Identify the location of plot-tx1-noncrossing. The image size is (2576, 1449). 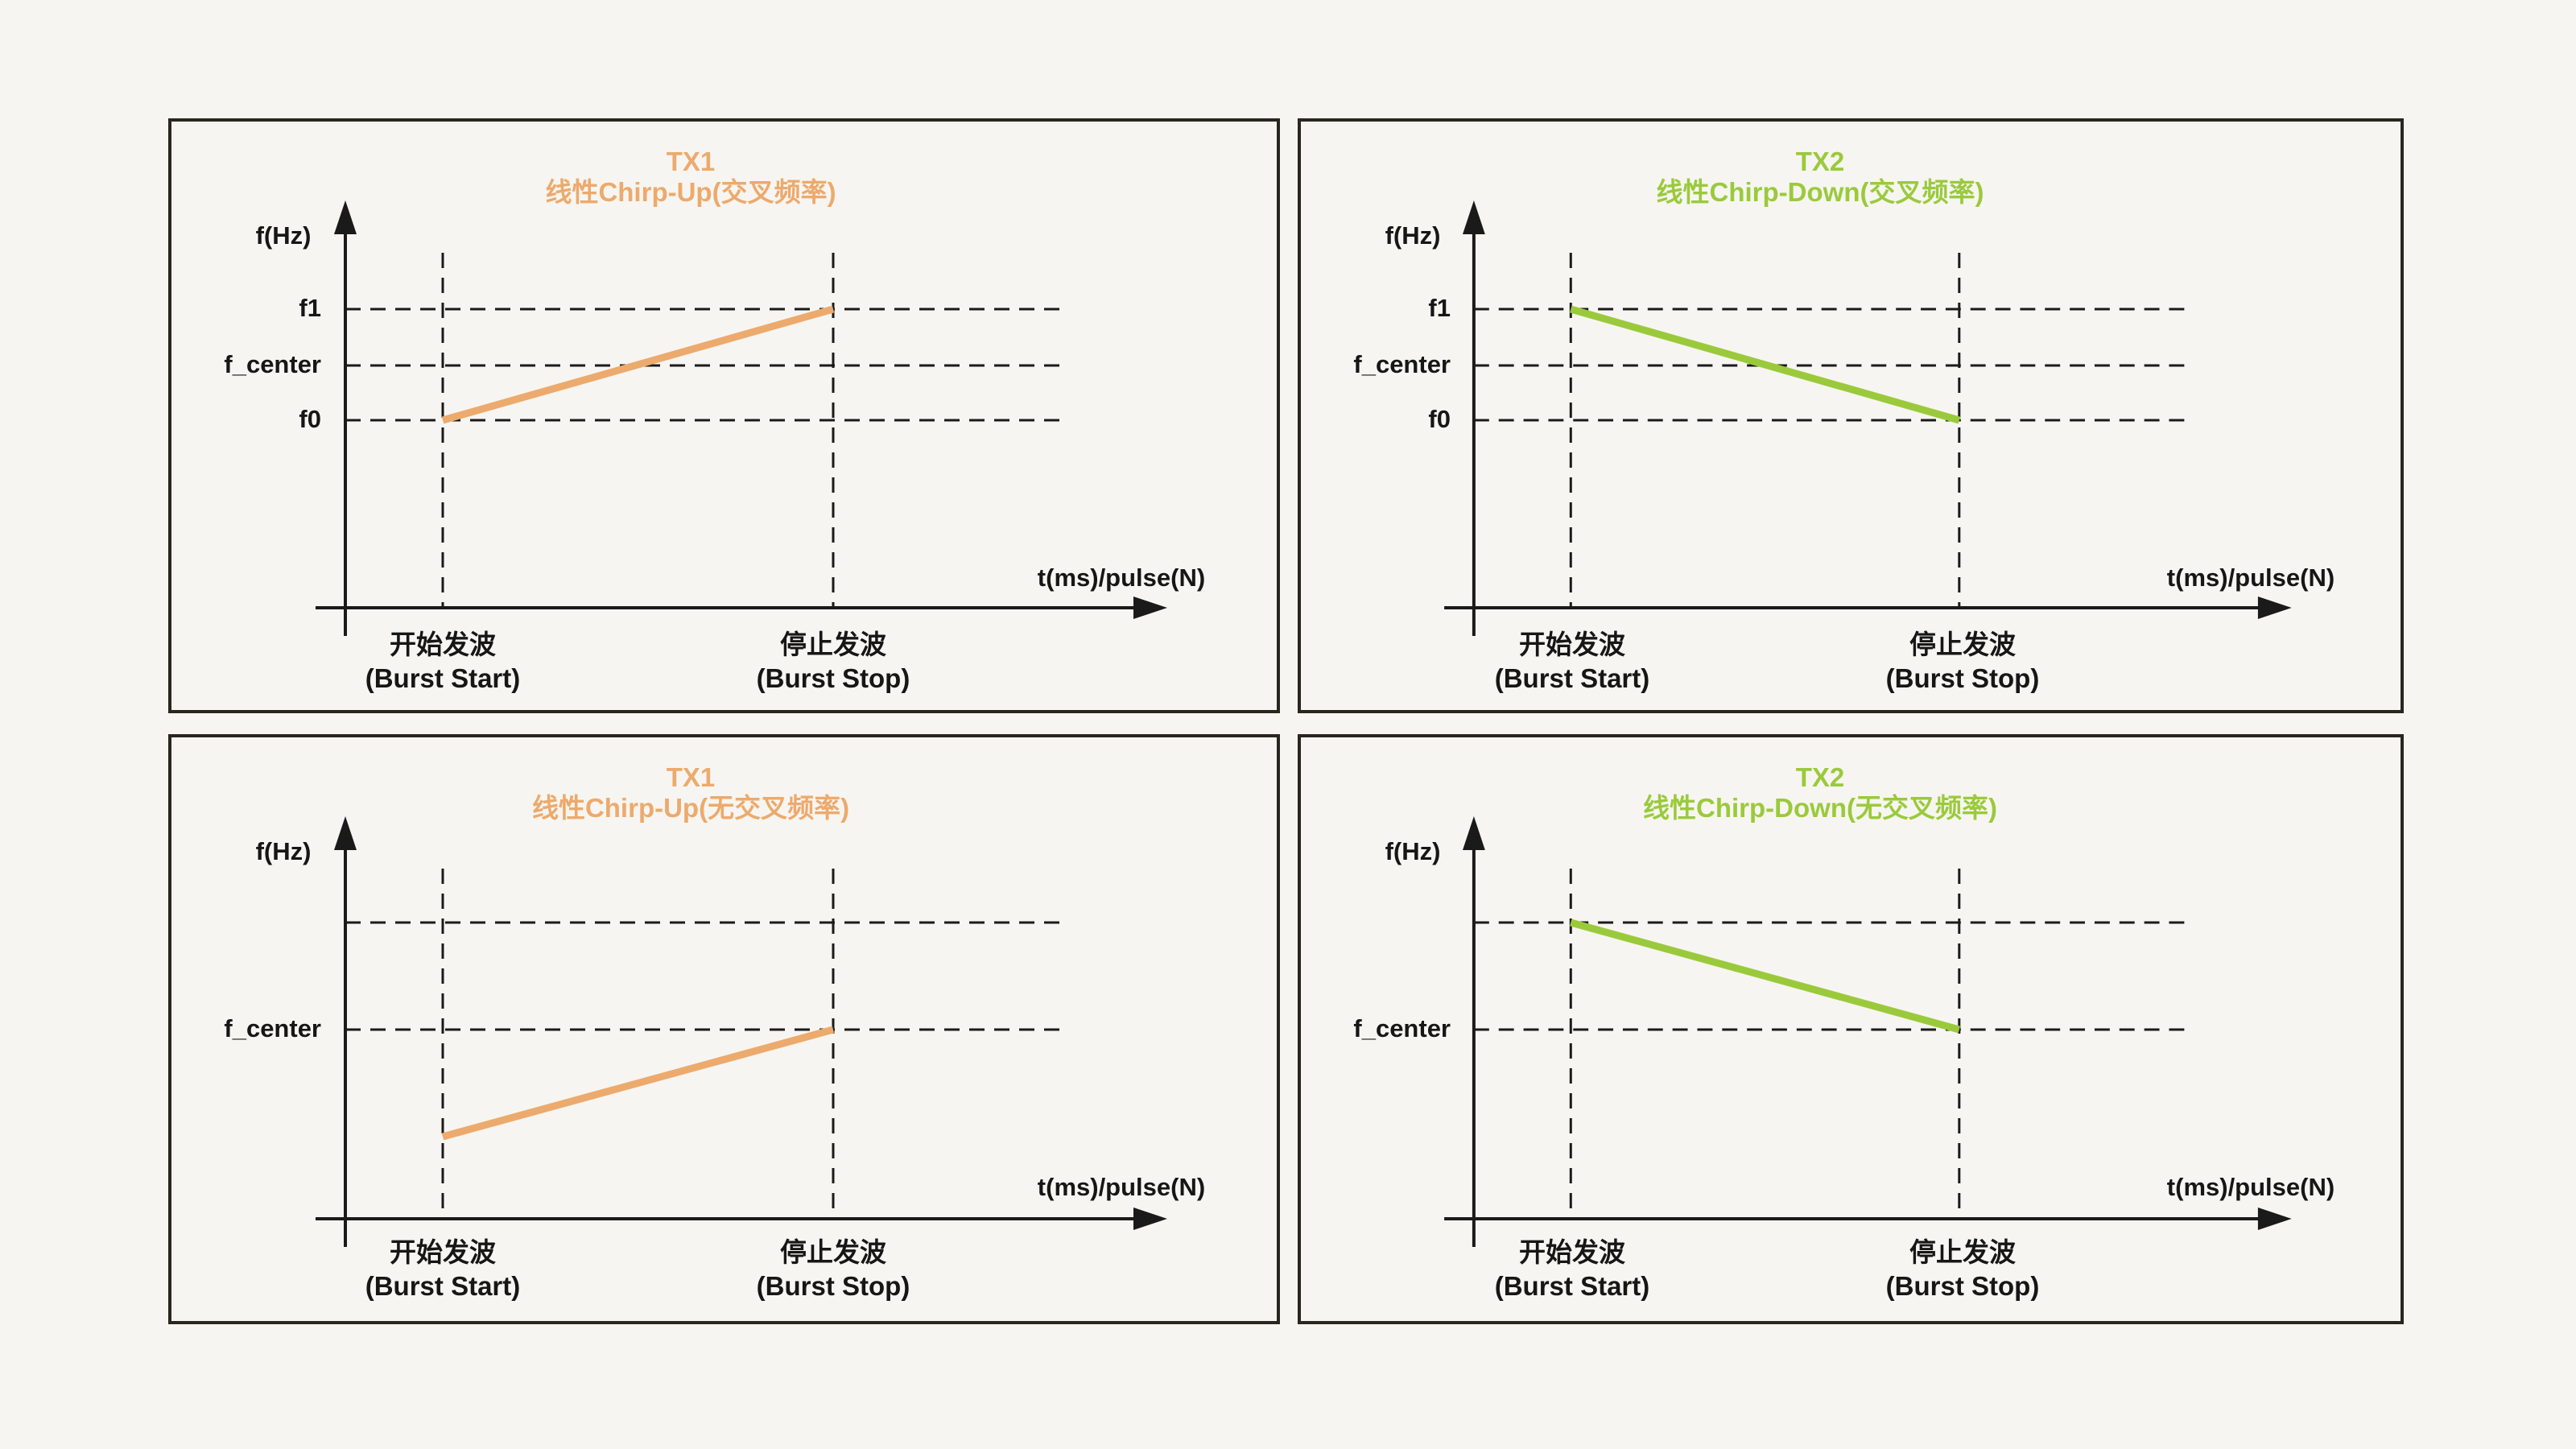
(741, 1031).